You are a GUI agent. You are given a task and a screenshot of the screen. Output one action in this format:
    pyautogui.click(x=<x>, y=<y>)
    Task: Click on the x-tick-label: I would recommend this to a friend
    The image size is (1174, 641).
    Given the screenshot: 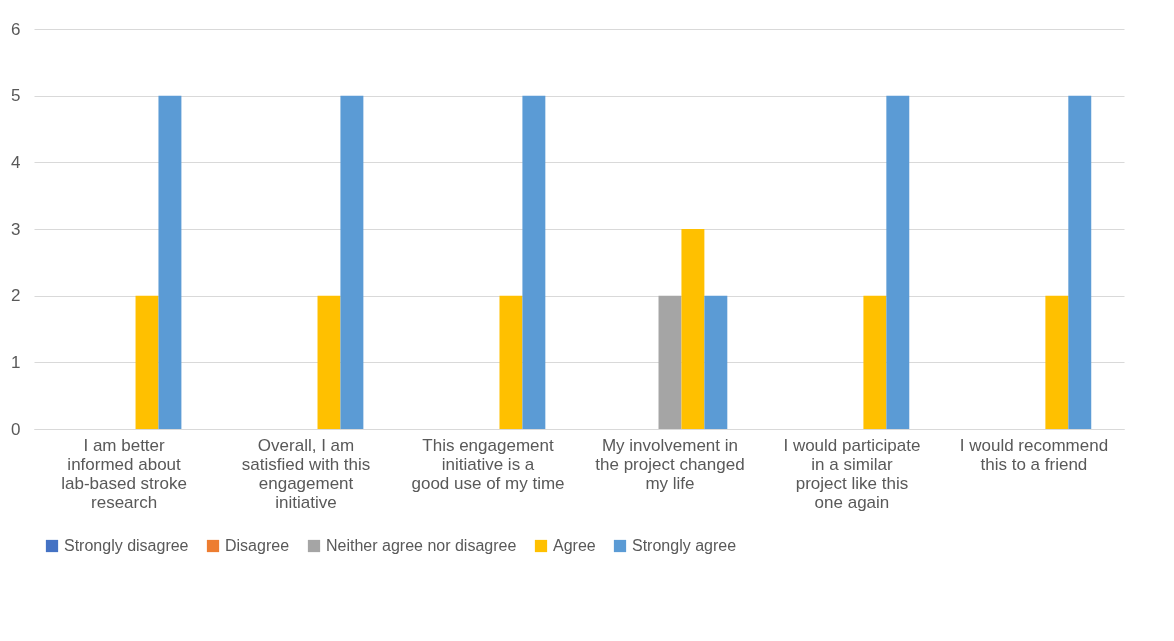 What is the action you would take?
    pyautogui.click(x=1034, y=454)
    